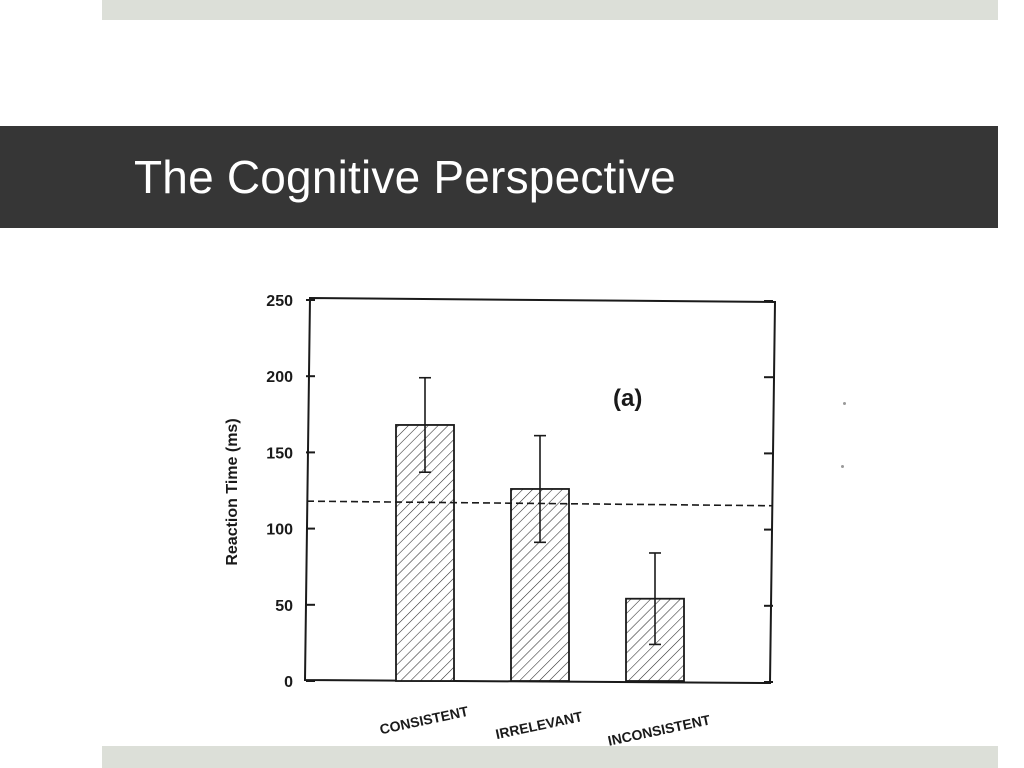  I want to click on error-bars, so click(540, 511).